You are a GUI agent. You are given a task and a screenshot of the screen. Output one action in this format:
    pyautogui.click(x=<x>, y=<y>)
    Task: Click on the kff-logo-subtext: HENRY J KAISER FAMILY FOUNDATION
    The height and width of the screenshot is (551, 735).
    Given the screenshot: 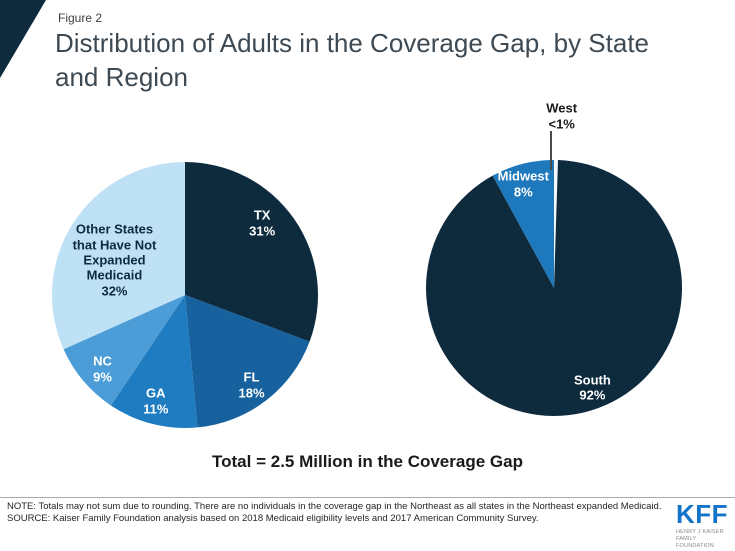 What is the action you would take?
    pyautogui.click(x=700, y=539)
    